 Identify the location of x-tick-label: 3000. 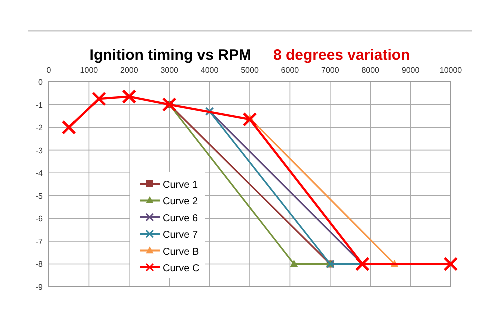
(170, 70).